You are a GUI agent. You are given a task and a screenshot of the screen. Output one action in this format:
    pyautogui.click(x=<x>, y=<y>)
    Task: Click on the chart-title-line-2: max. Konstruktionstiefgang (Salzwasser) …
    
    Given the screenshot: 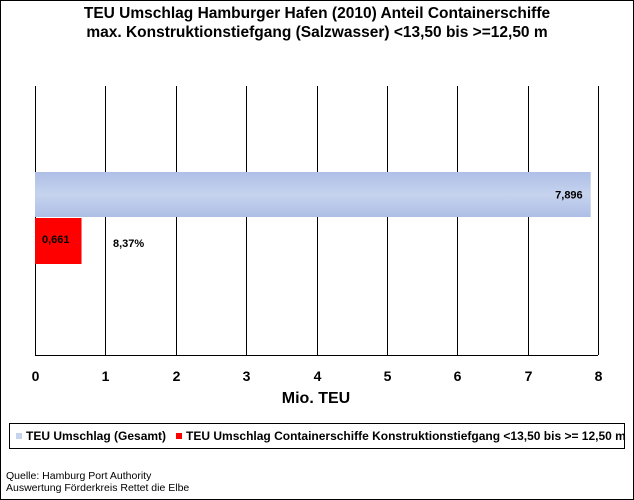 What is the action you would take?
    pyautogui.click(x=317, y=32)
    